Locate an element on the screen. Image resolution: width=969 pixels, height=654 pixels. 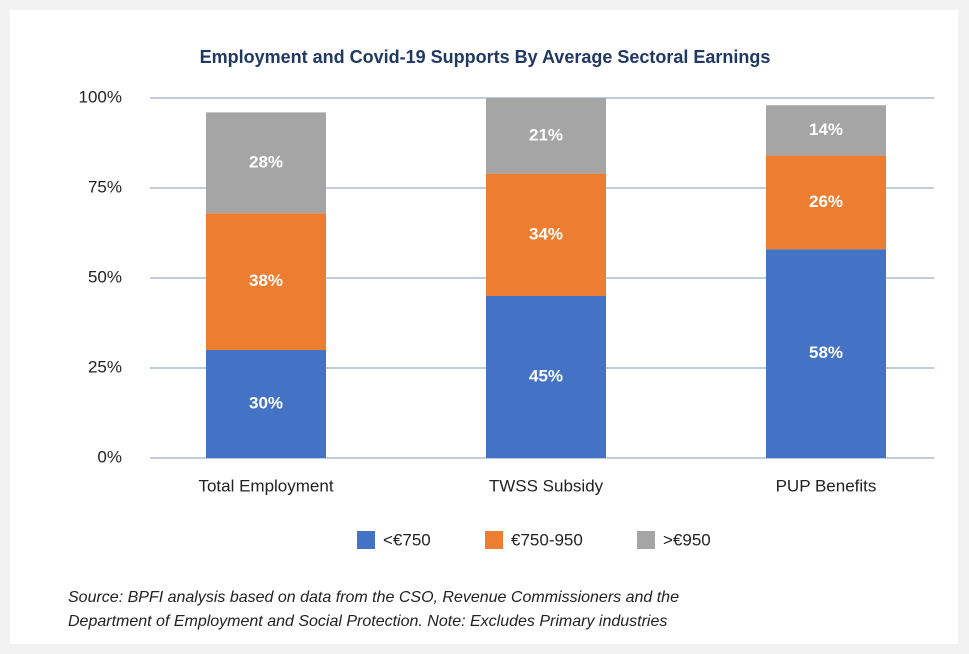
data-label: 21% is located at coordinates (546, 134).